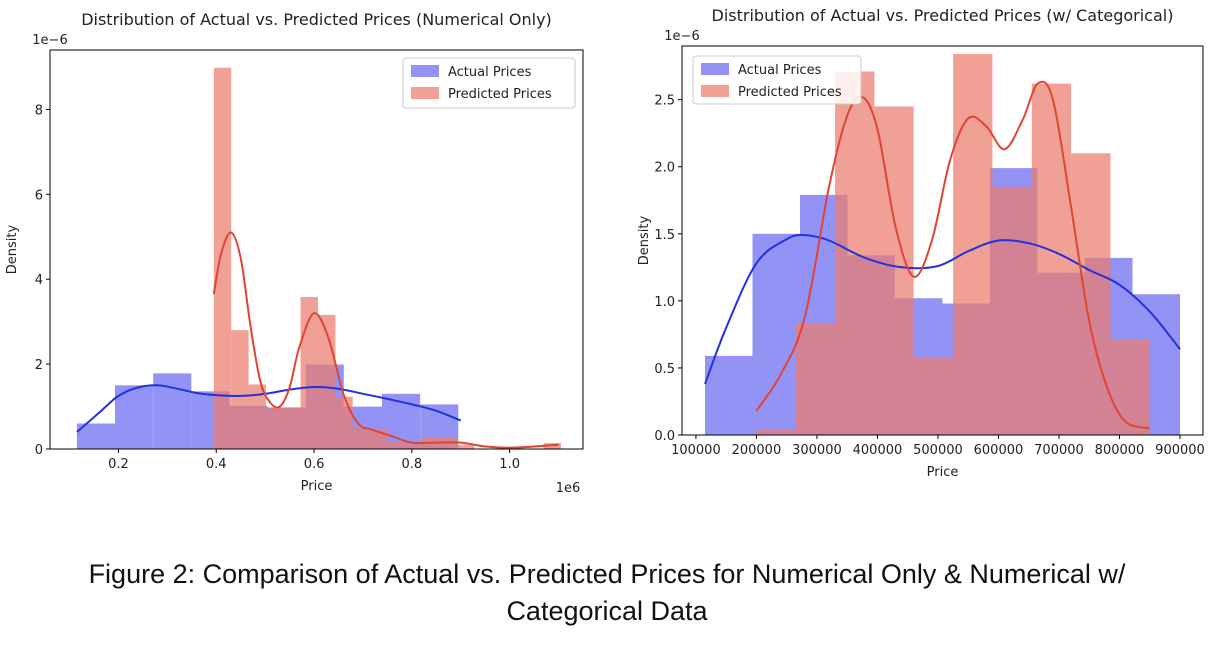 The height and width of the screenshot is (650, 1214). What do you see at coordinates (664, 235) in the screenshot?
I see `y-tick-label: 1.5` at bounding box center [664, 235].